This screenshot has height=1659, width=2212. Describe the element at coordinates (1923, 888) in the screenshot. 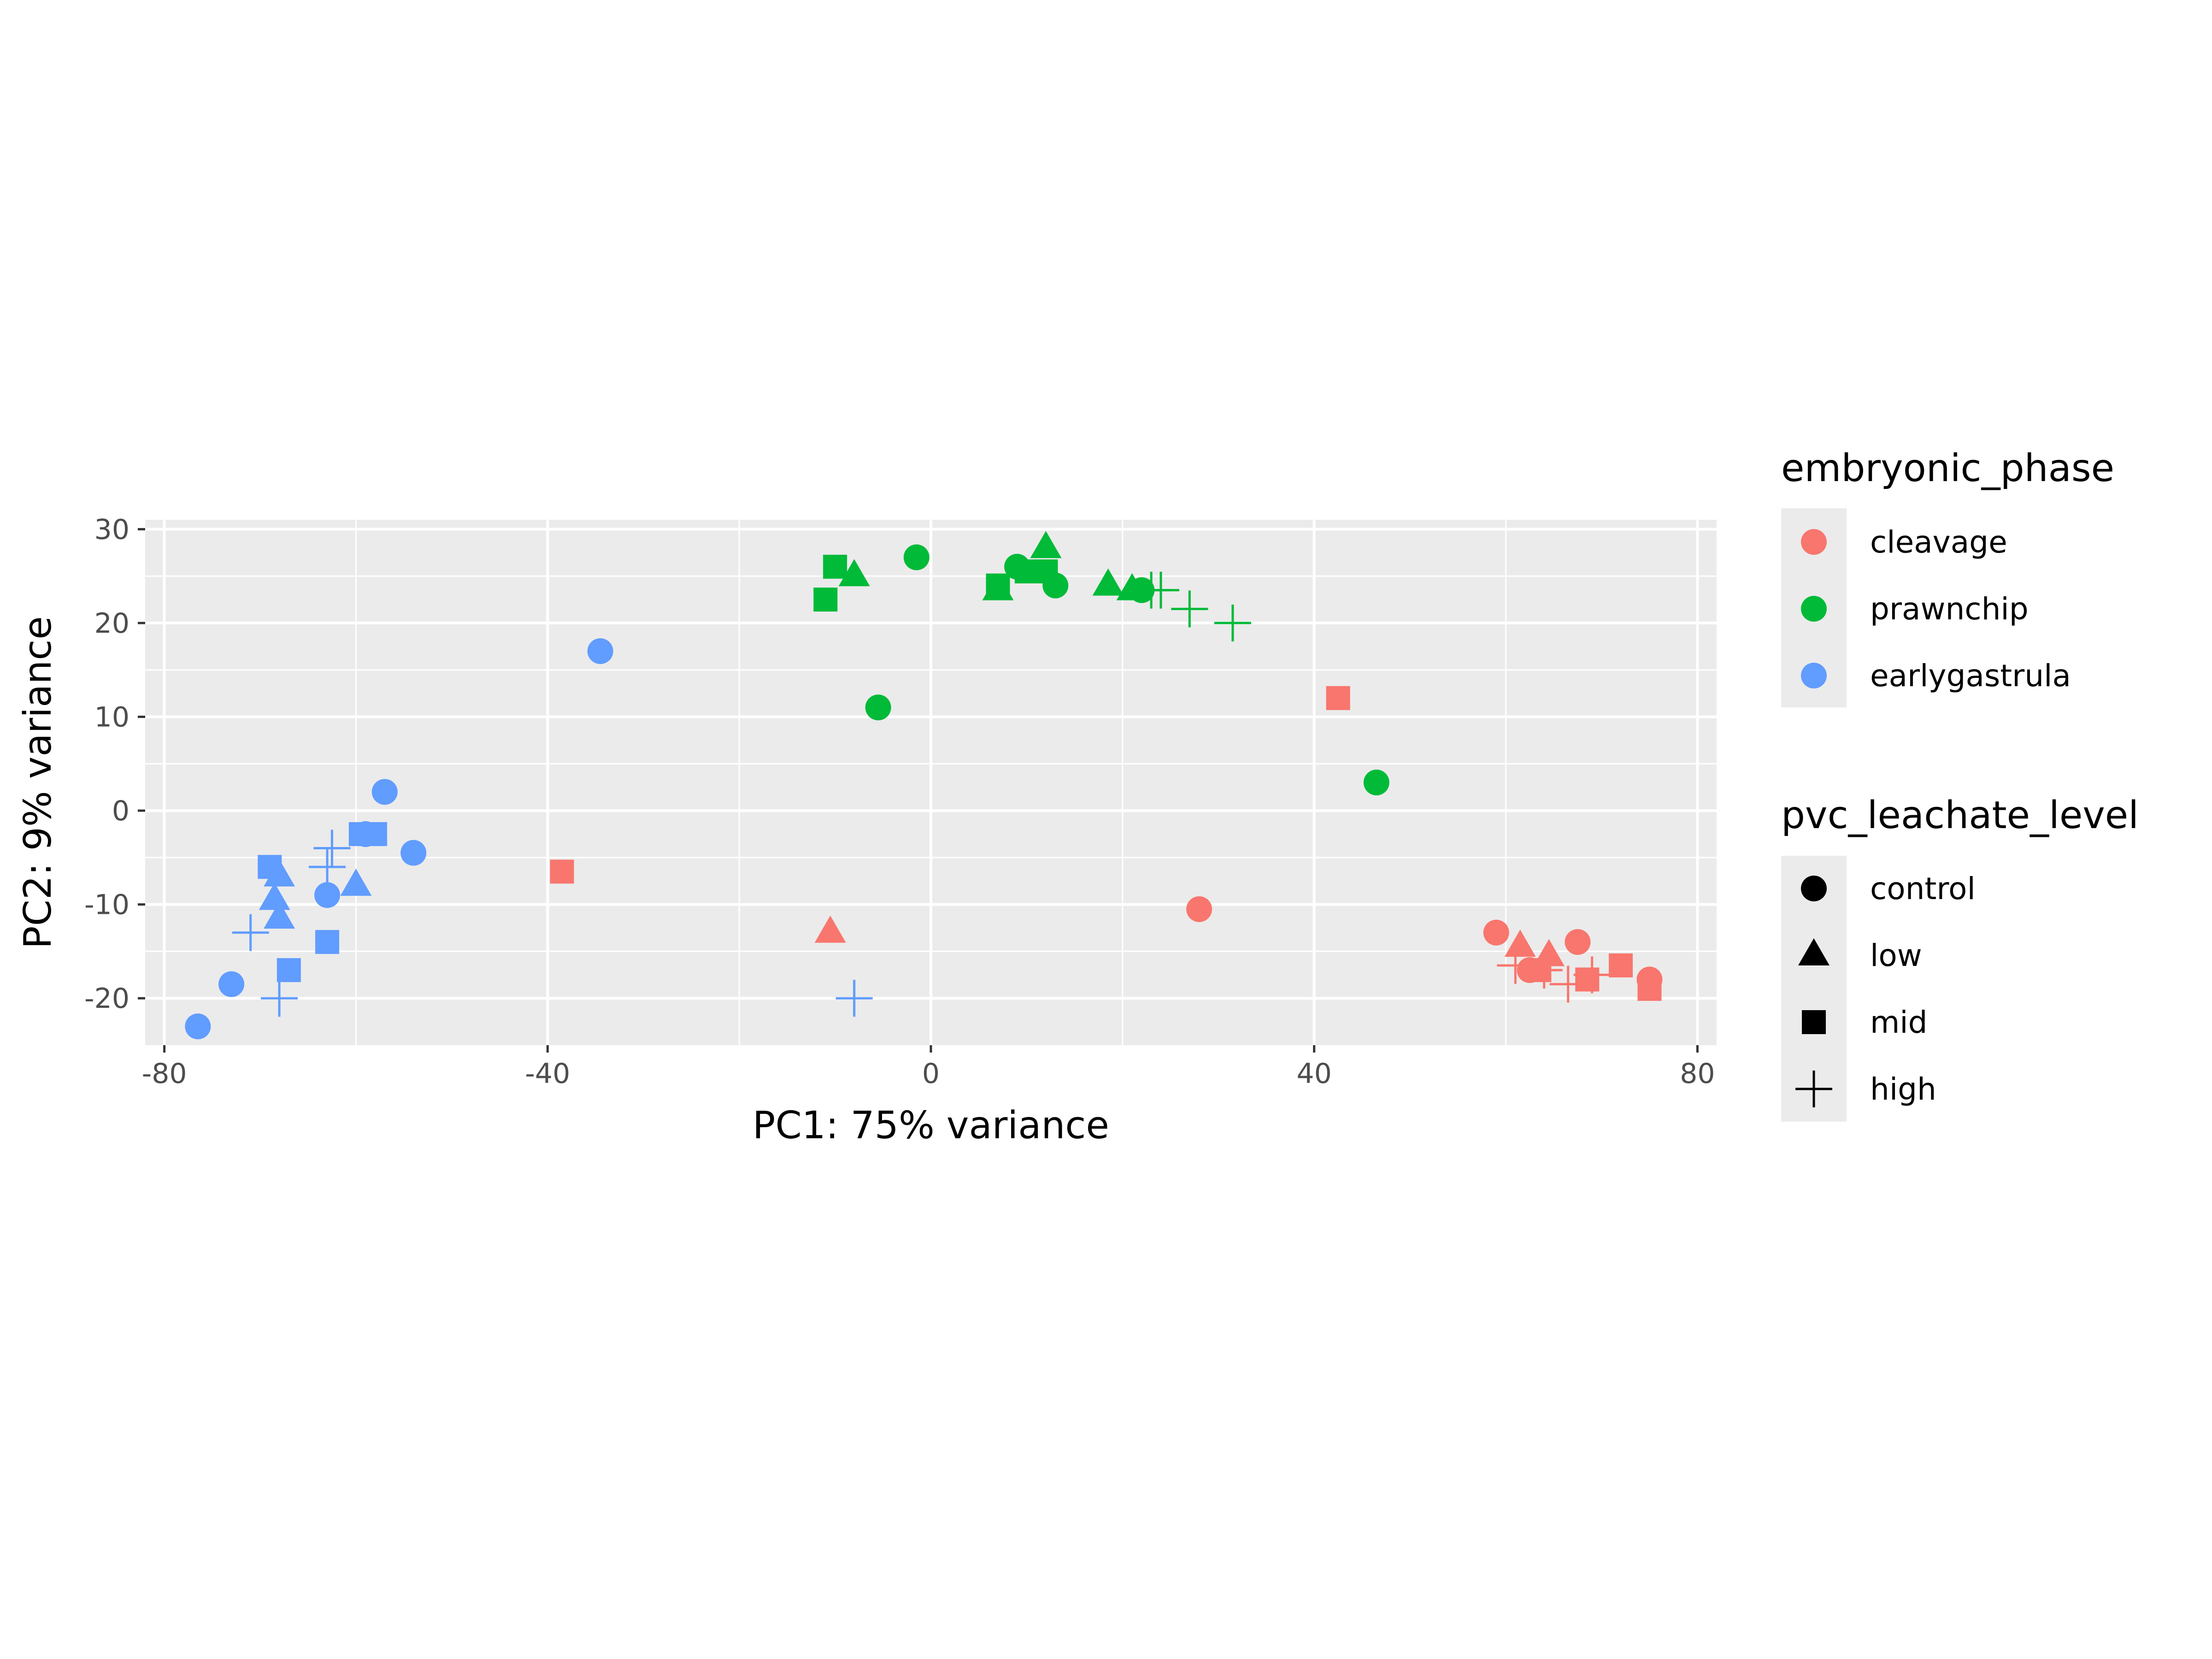

I see `legend-label-control: control` at that location.